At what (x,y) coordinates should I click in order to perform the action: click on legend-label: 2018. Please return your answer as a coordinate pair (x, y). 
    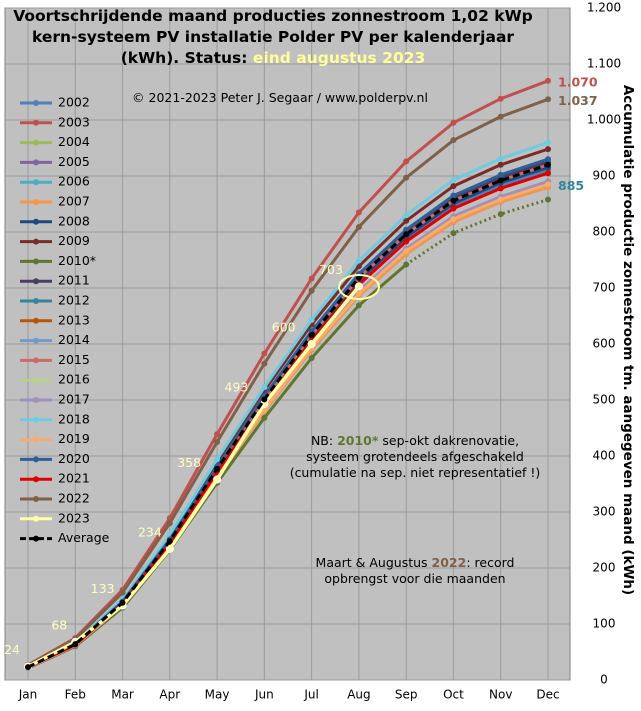
    Looking at the image, I should click on (74, 418).